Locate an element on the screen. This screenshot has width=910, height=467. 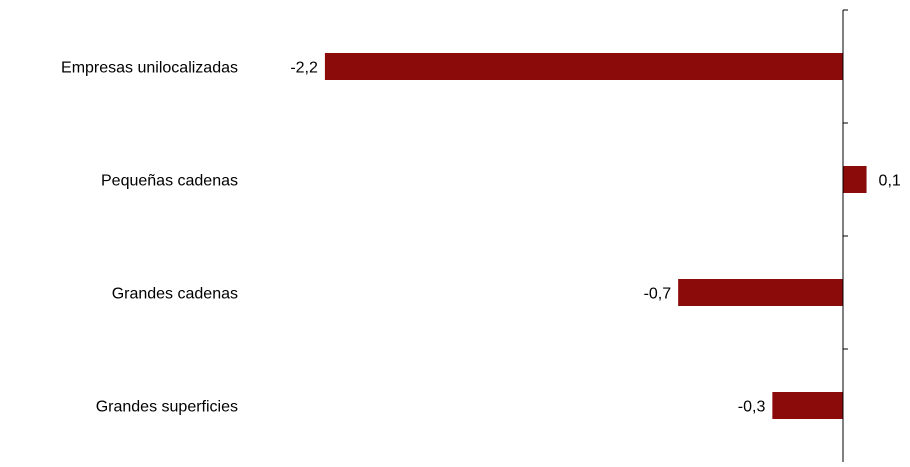
category-label: Grandes cadenas is located at coordinates (175, 294).